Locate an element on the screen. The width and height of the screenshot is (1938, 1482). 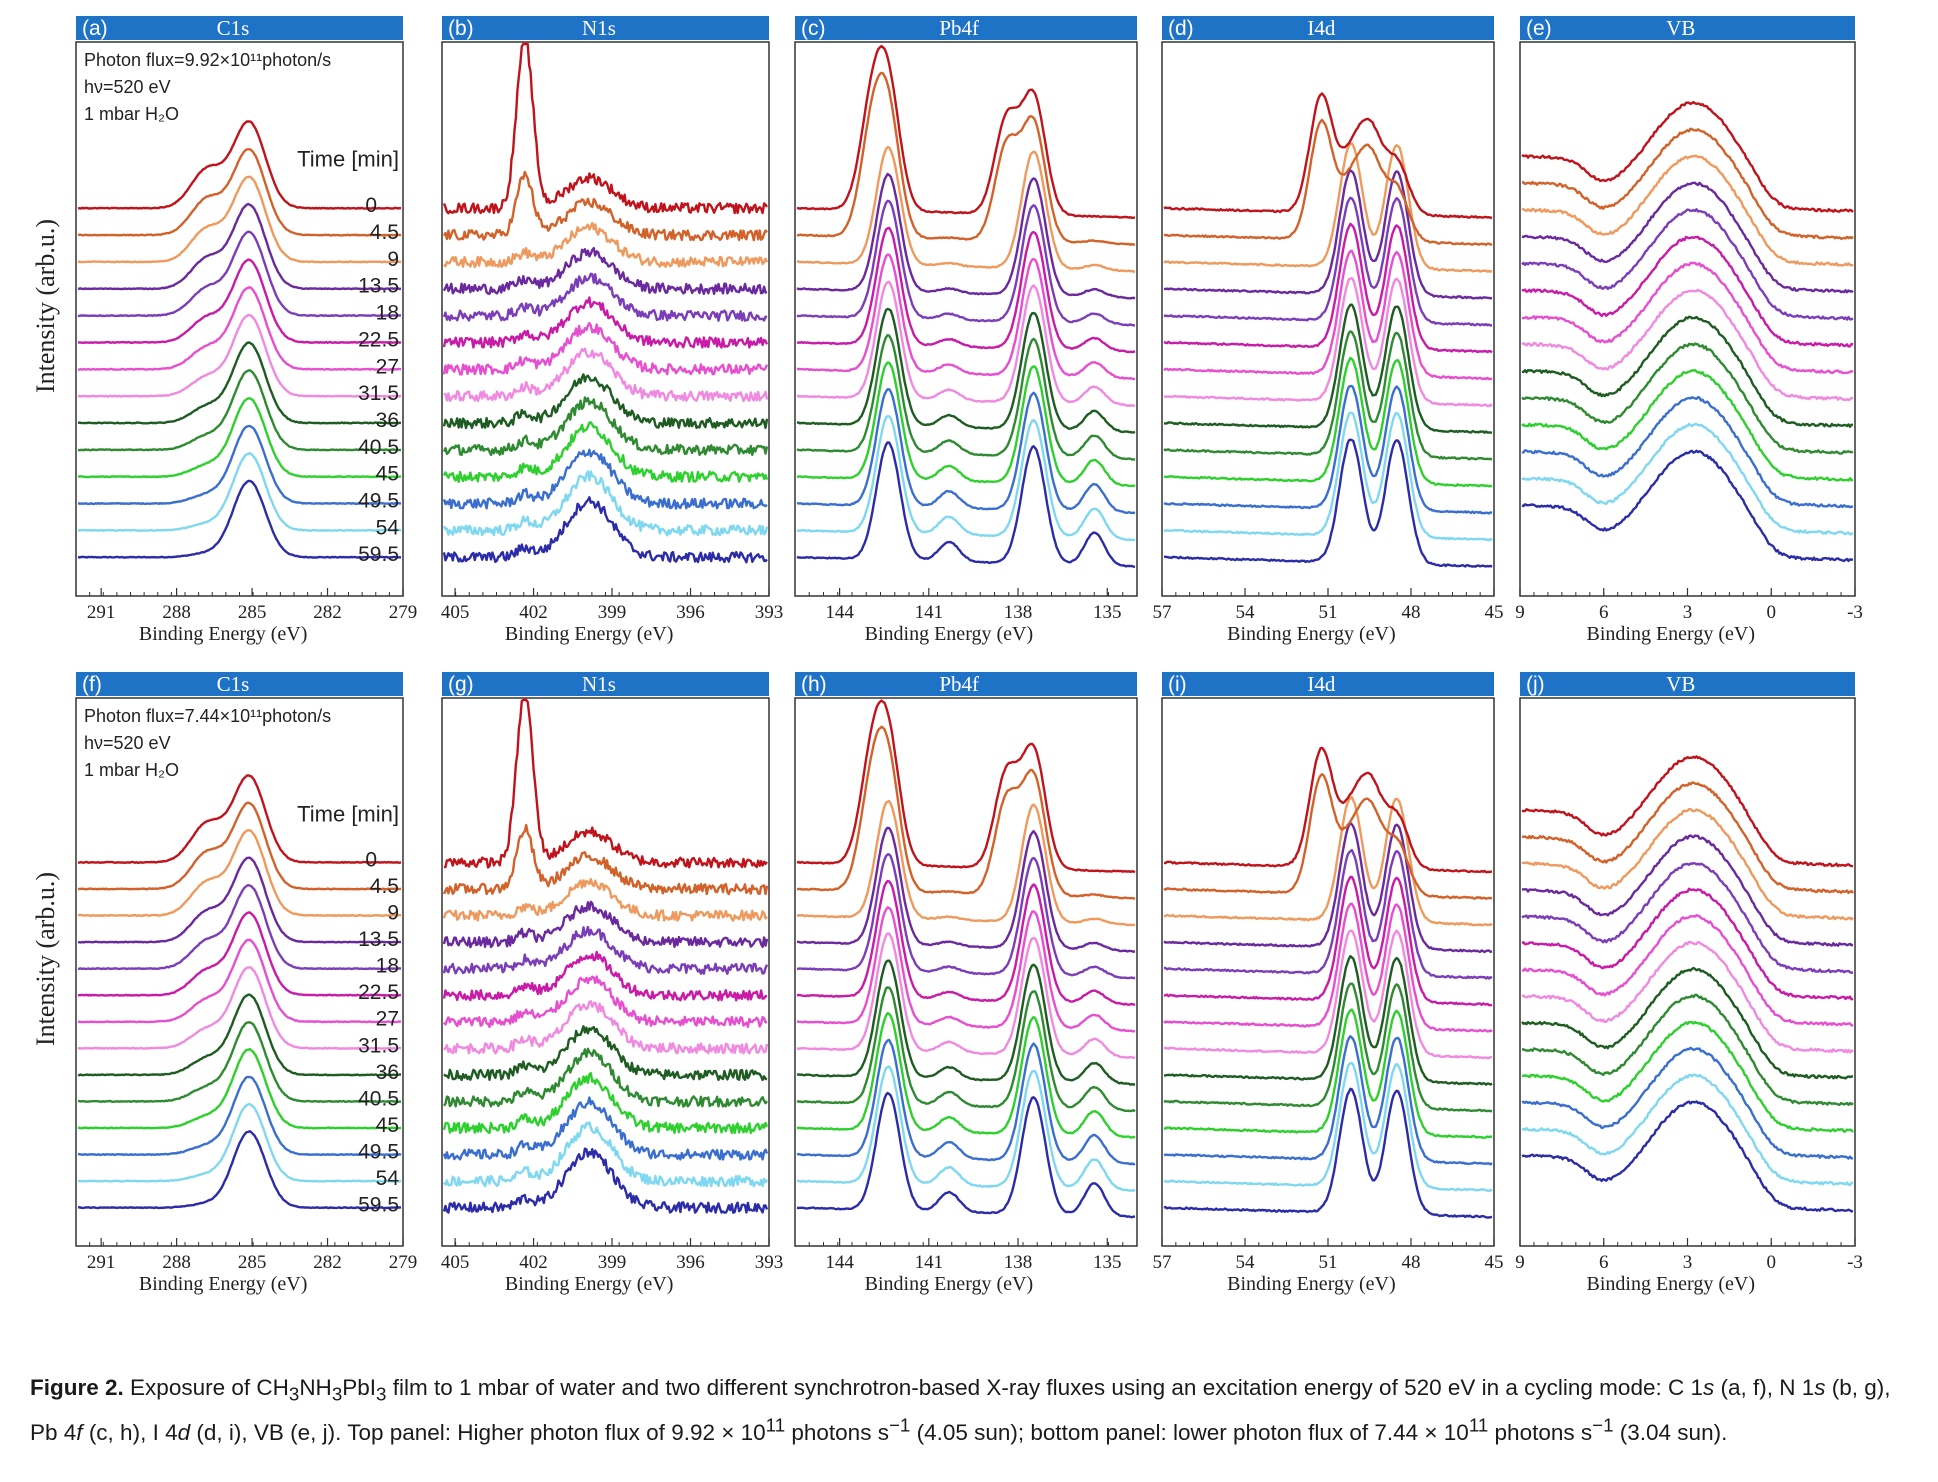
x-tick-label: 396 is located at coordinates (690, 612).